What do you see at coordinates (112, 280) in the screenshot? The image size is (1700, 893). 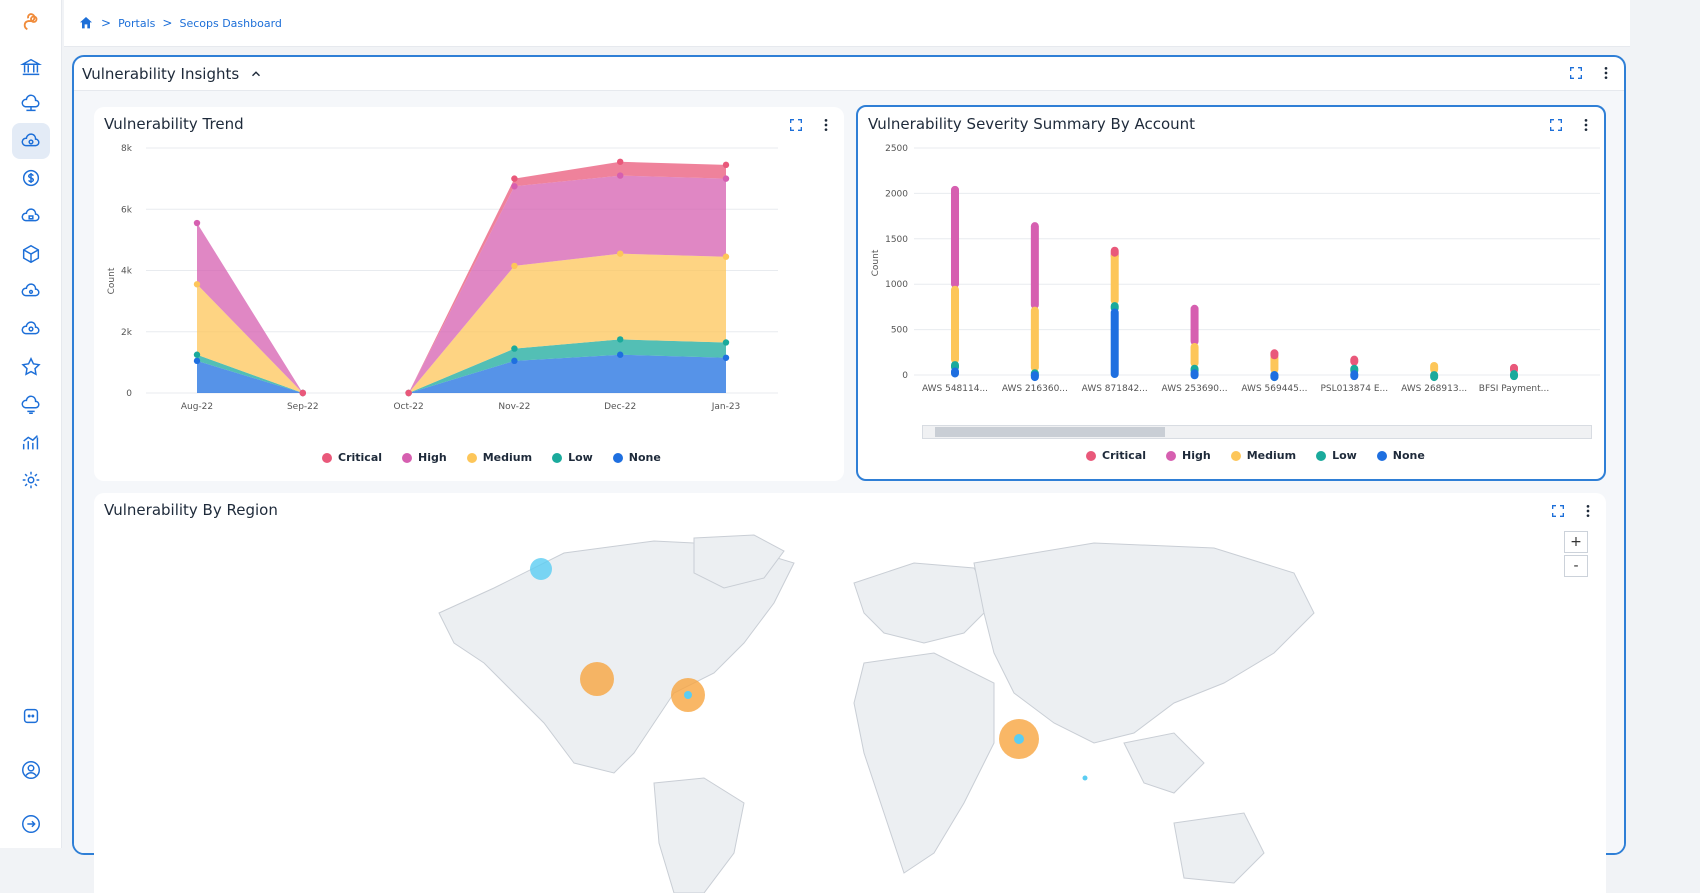 I see `y-axis-label: Count` at bounding box center [112, 280].